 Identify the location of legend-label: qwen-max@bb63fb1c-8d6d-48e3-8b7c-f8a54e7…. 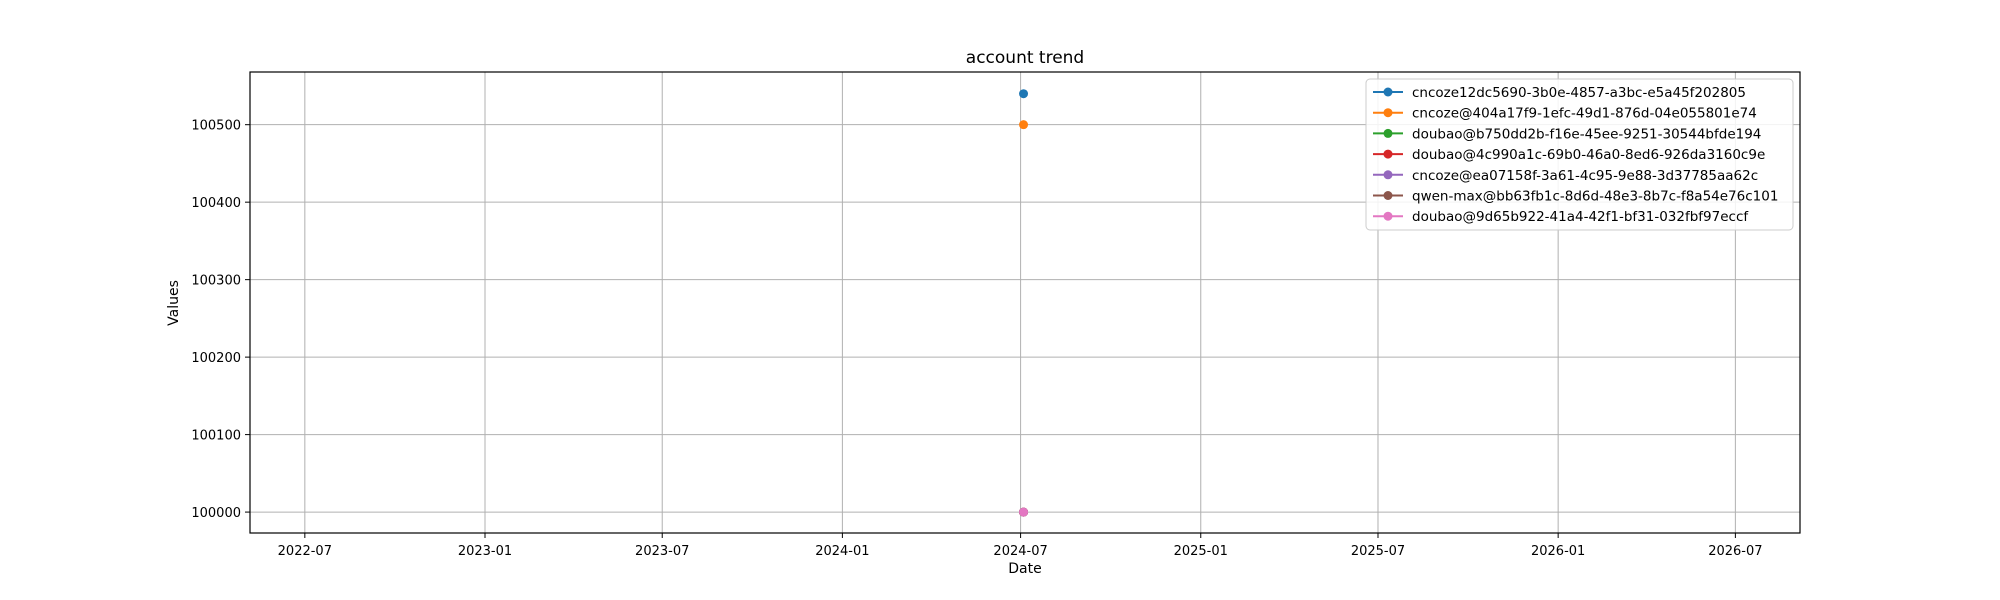
(1595, 197).